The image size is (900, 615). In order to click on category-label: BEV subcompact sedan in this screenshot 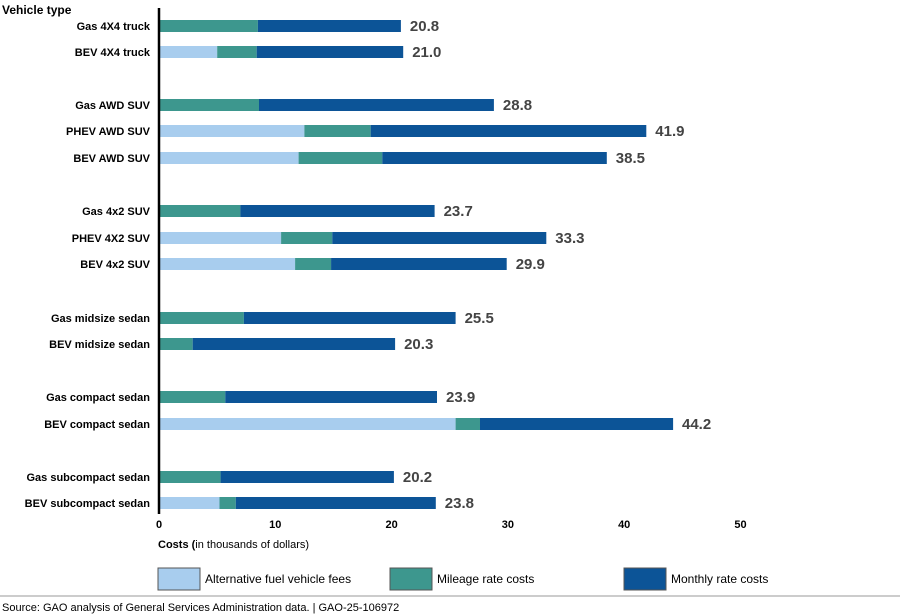, I will do `click(88, 504)`.